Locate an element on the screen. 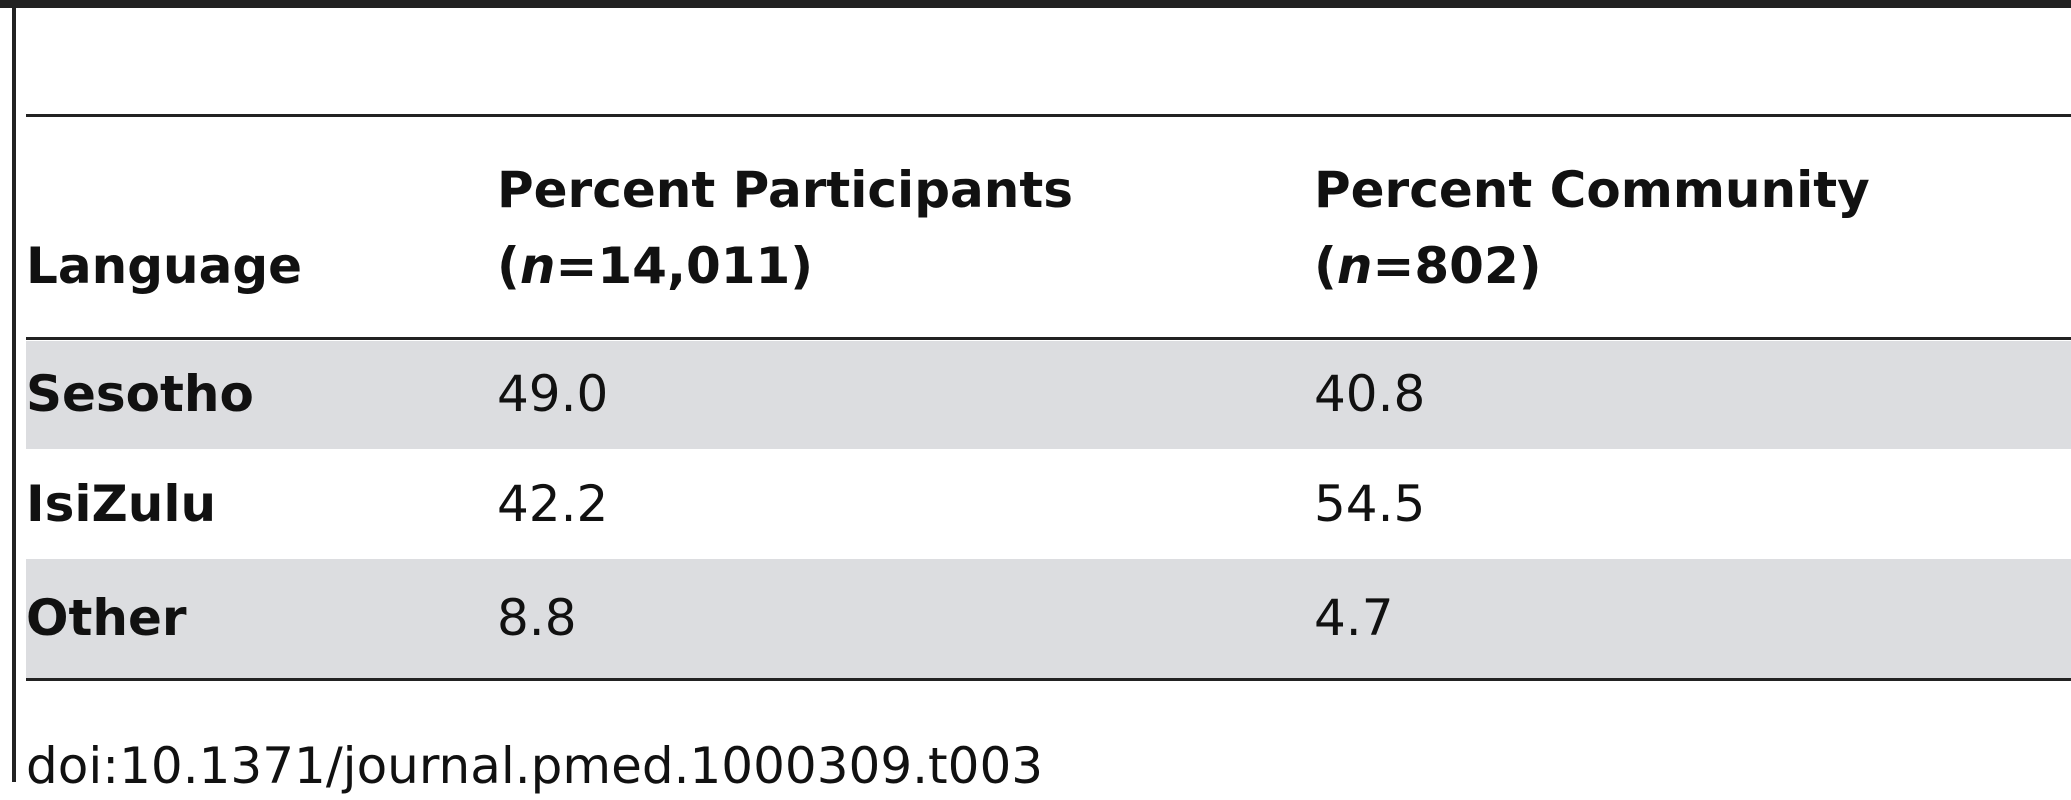  table-cell: 40.8 is located at coordinates (1370, 394).